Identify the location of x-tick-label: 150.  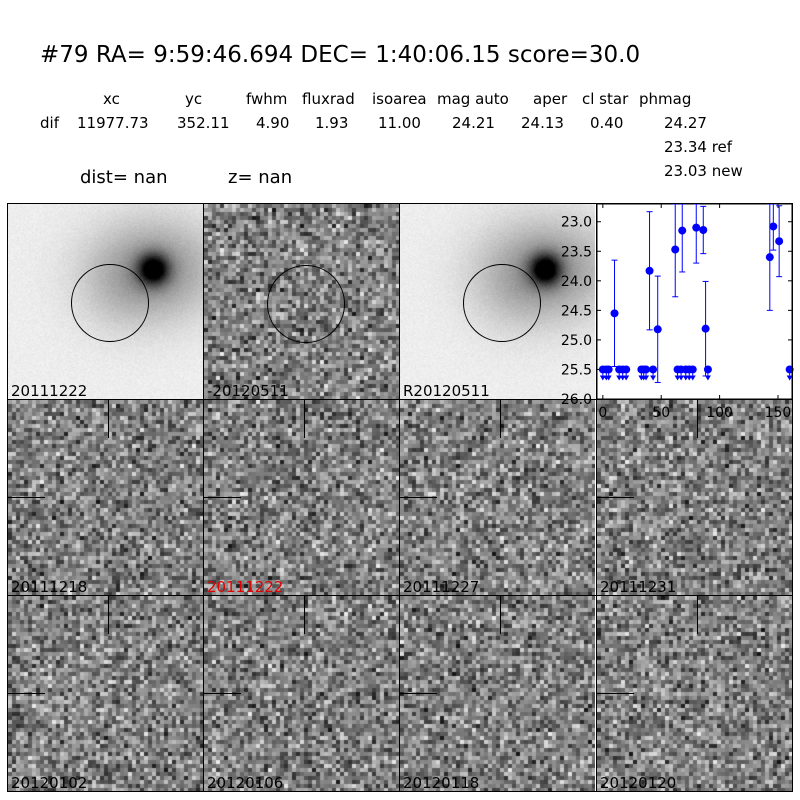
(778, 413).